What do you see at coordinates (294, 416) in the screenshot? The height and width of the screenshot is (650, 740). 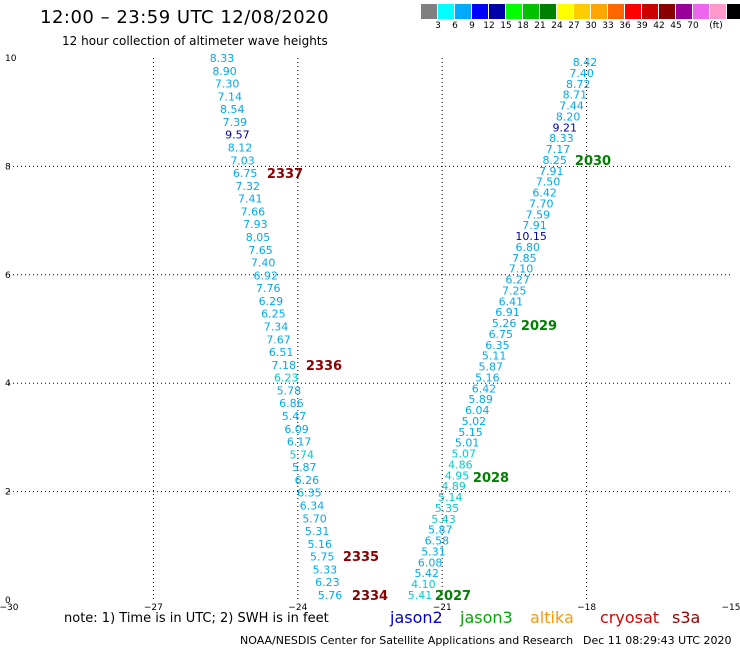 I see `track-value-left: 5.47` at bounding box center [294, 416].